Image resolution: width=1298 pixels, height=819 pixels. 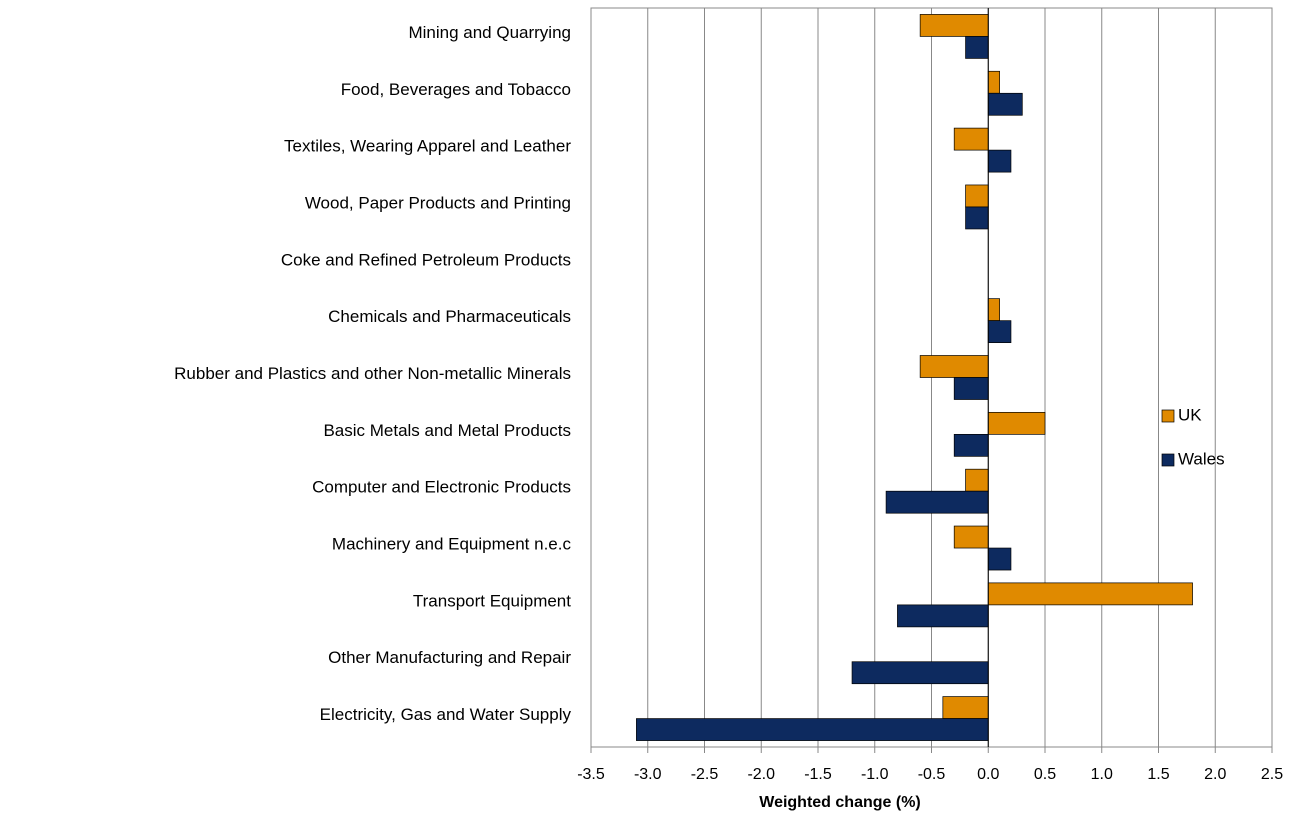 I want to click on y-tick-label: Electricity, Gas and Water Supply, so click(x=446, y=714).